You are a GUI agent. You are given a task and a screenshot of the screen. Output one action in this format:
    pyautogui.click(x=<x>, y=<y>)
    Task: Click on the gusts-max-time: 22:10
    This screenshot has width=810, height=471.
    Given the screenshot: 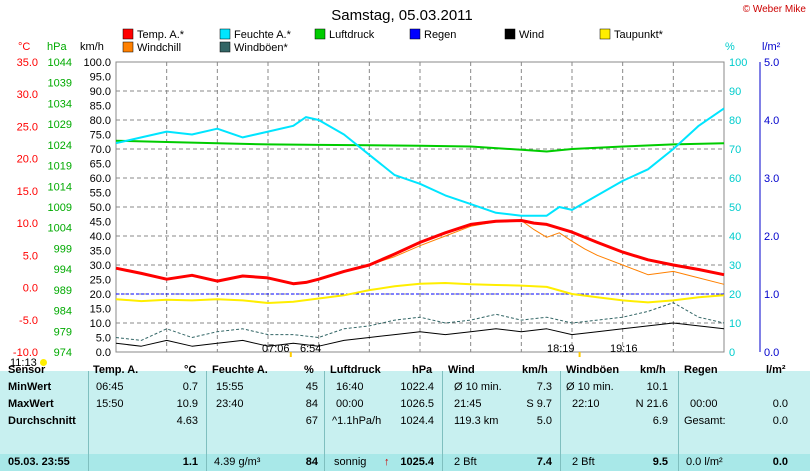 What is the action you would take?
    pyautogui.click(x=586, y=404)
    